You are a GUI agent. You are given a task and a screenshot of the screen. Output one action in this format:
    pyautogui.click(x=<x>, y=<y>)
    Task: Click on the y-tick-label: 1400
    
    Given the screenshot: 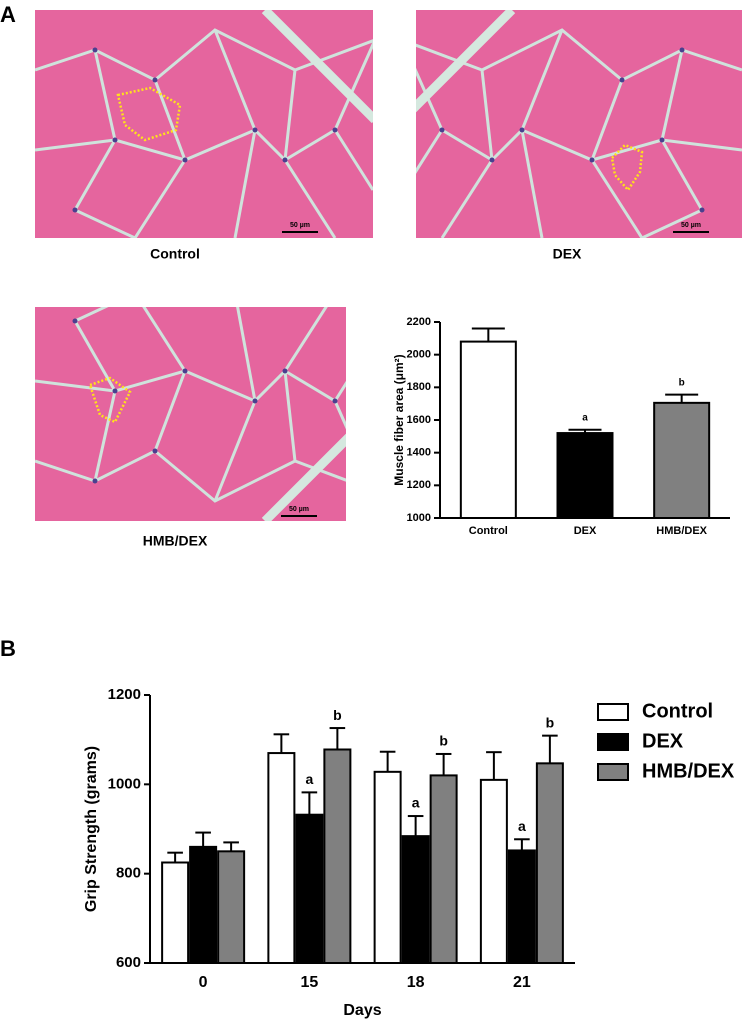 What is the action you would take?
    pyautogui.click(x=419, y=453)
    